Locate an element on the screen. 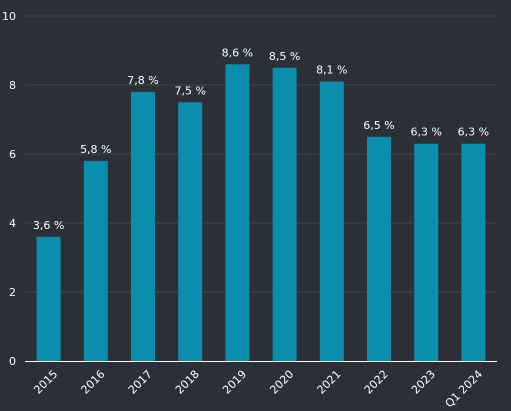 Image resolution: width=511 pixels, height=411 pixels. data-label-2015: 3,6 % is located at coordinates (48, 225).